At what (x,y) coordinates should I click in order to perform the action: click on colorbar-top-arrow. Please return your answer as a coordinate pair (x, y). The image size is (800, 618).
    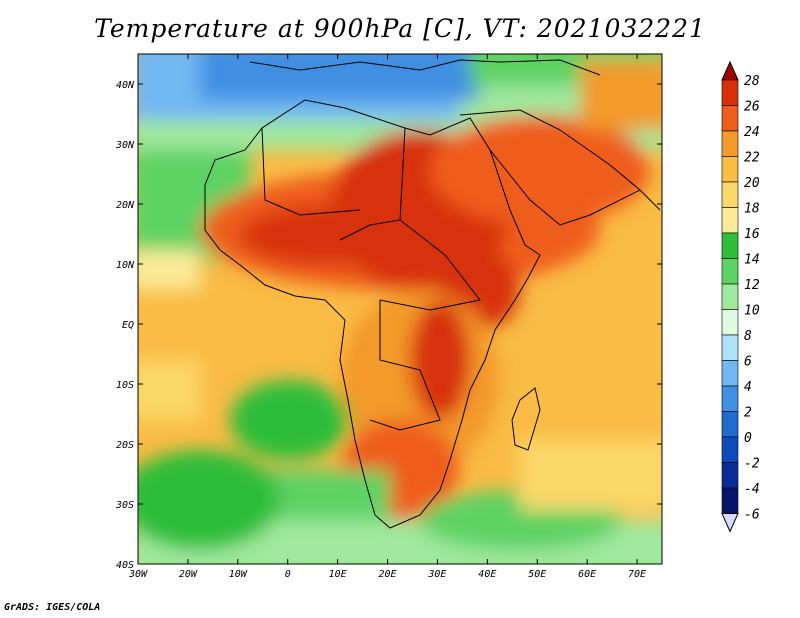
    Looking at the image, I should click on (730, 70).